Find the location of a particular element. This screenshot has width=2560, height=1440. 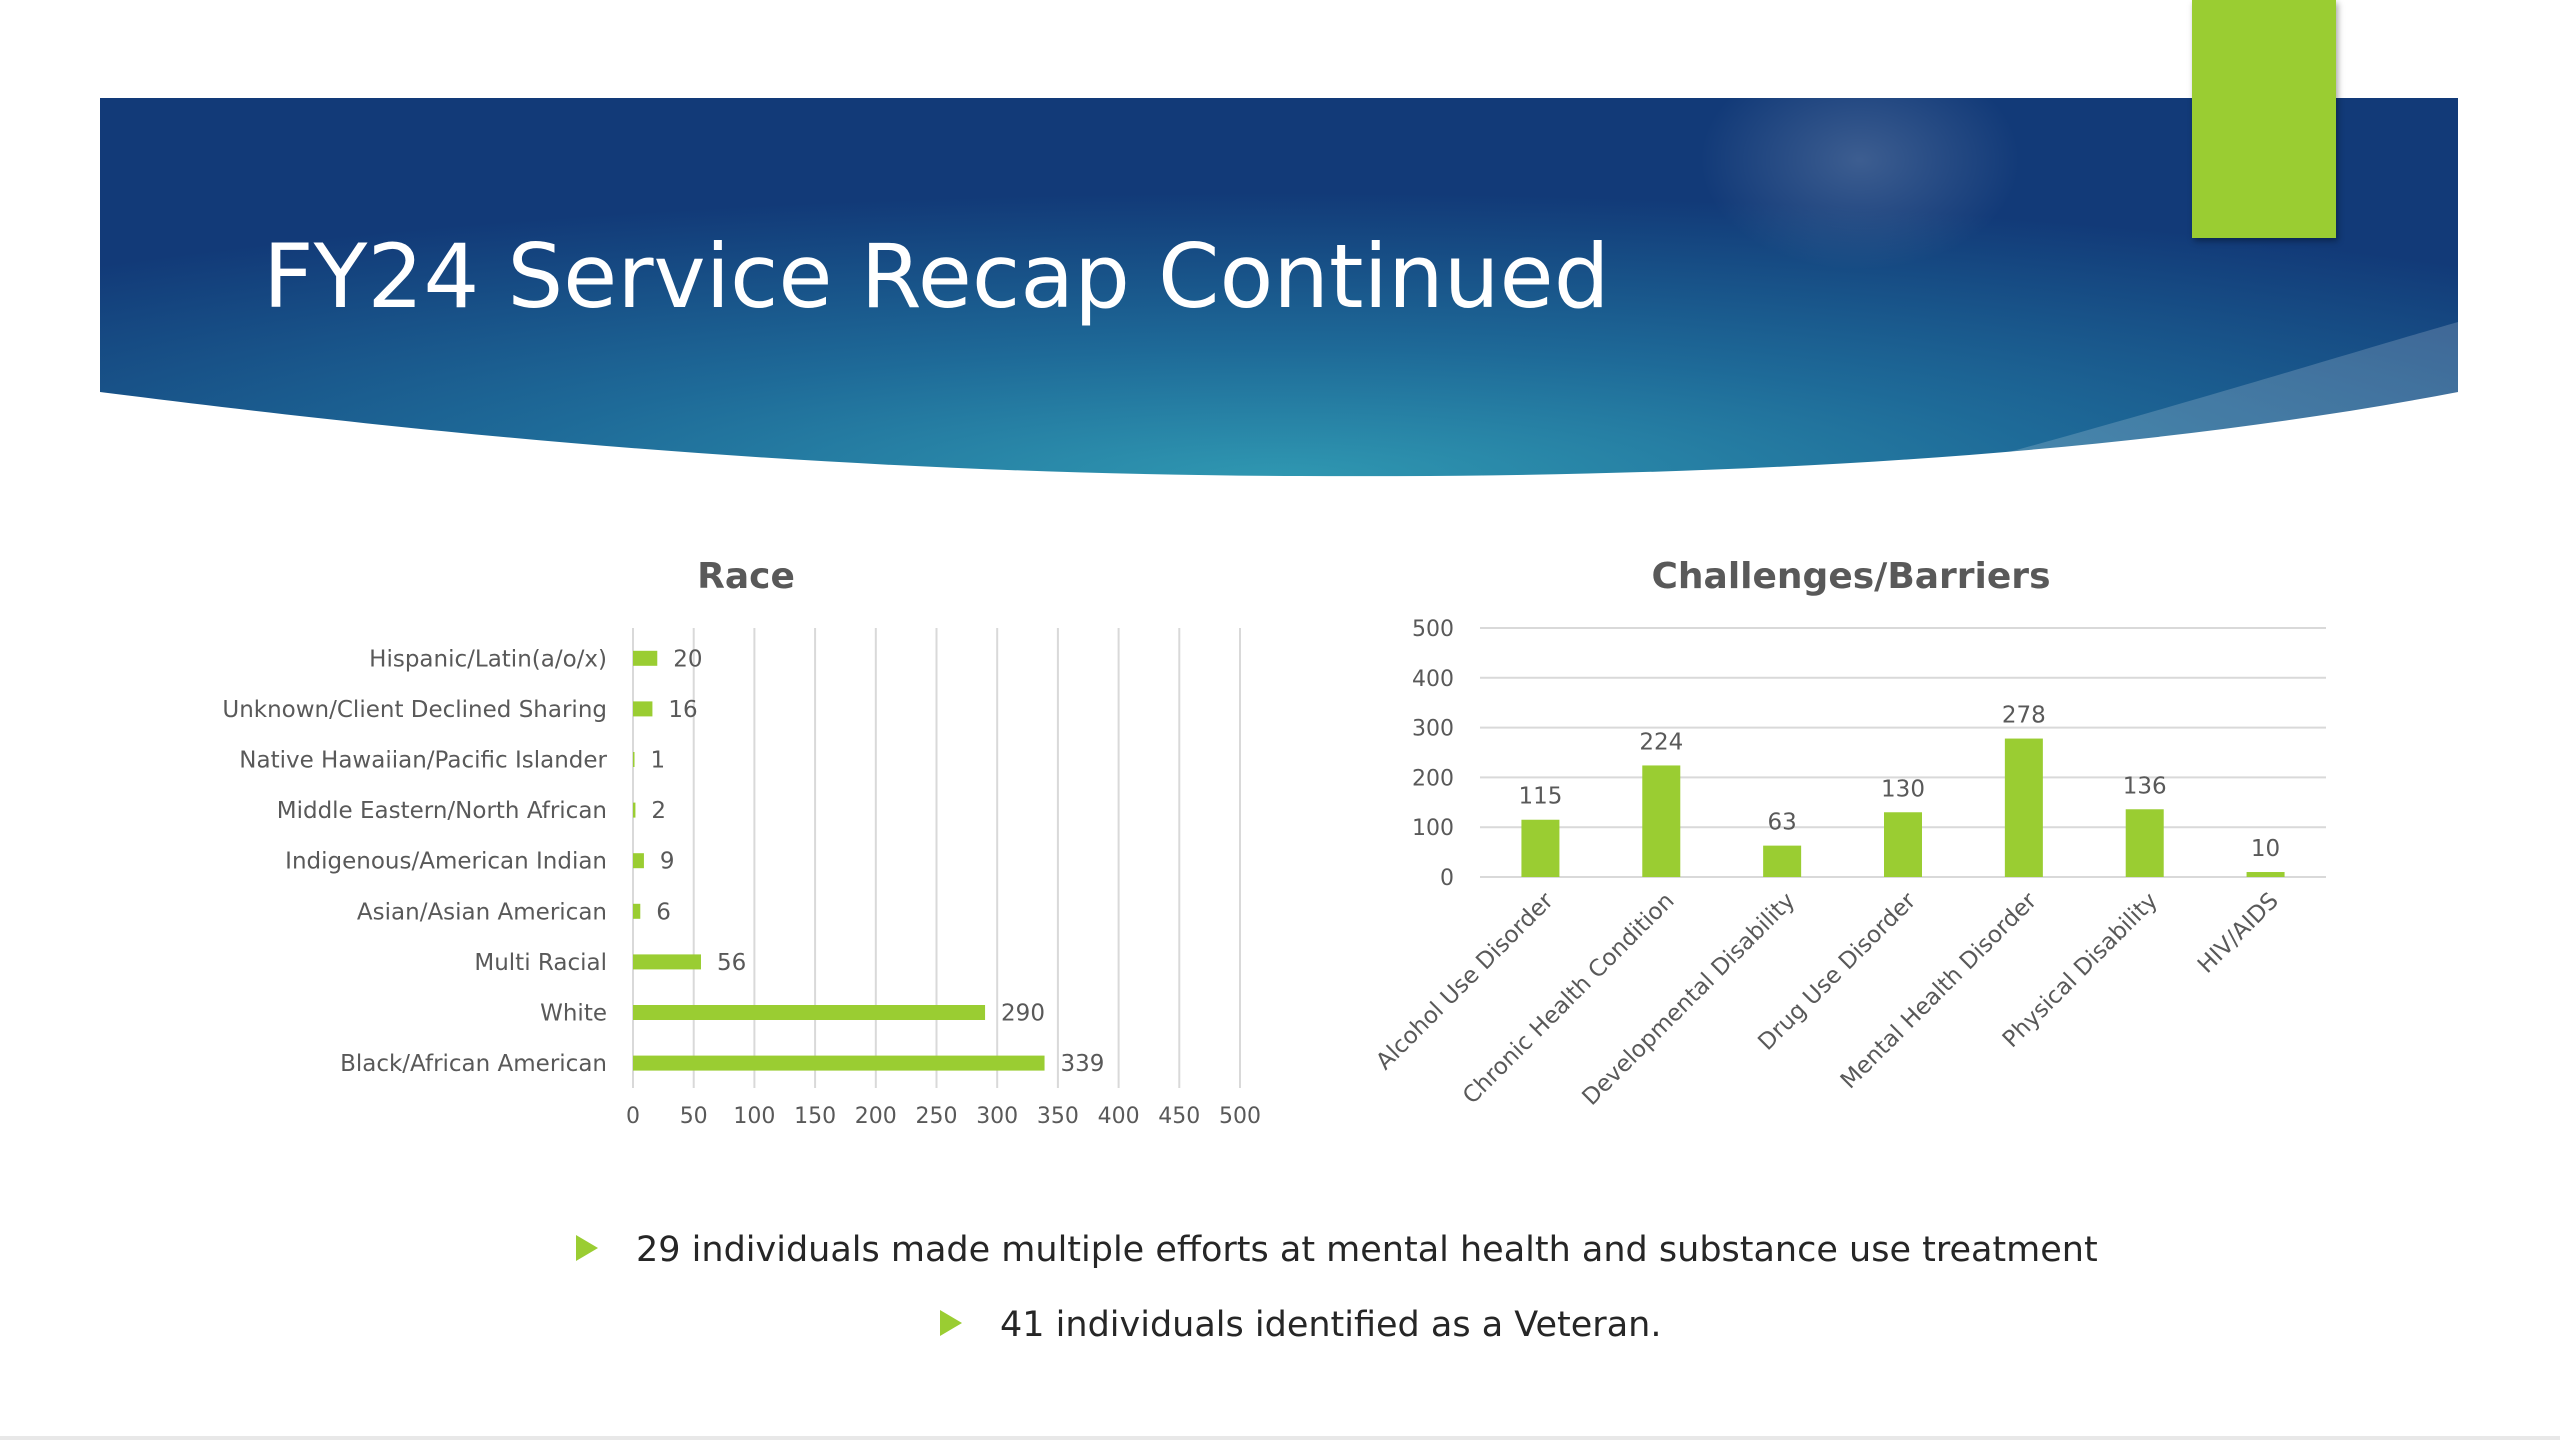

challenges-data-label: 63 is located at coordinates (1782, 823).